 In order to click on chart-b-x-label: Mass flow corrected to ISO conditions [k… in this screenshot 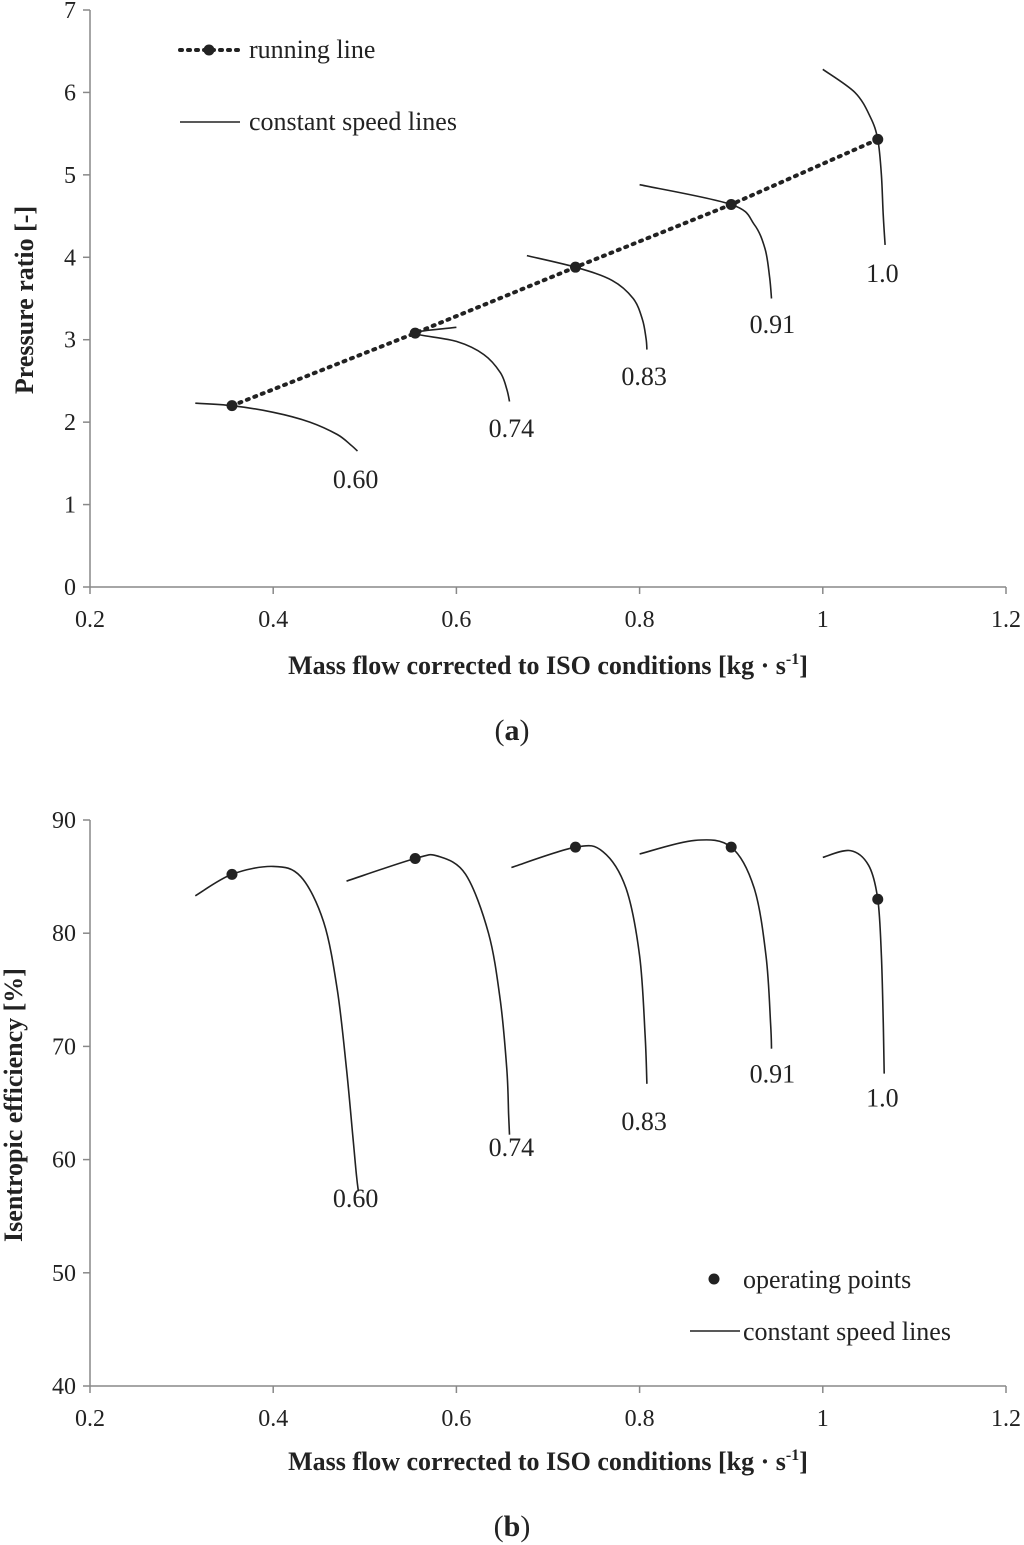, I will do `click(548, 1461)`.